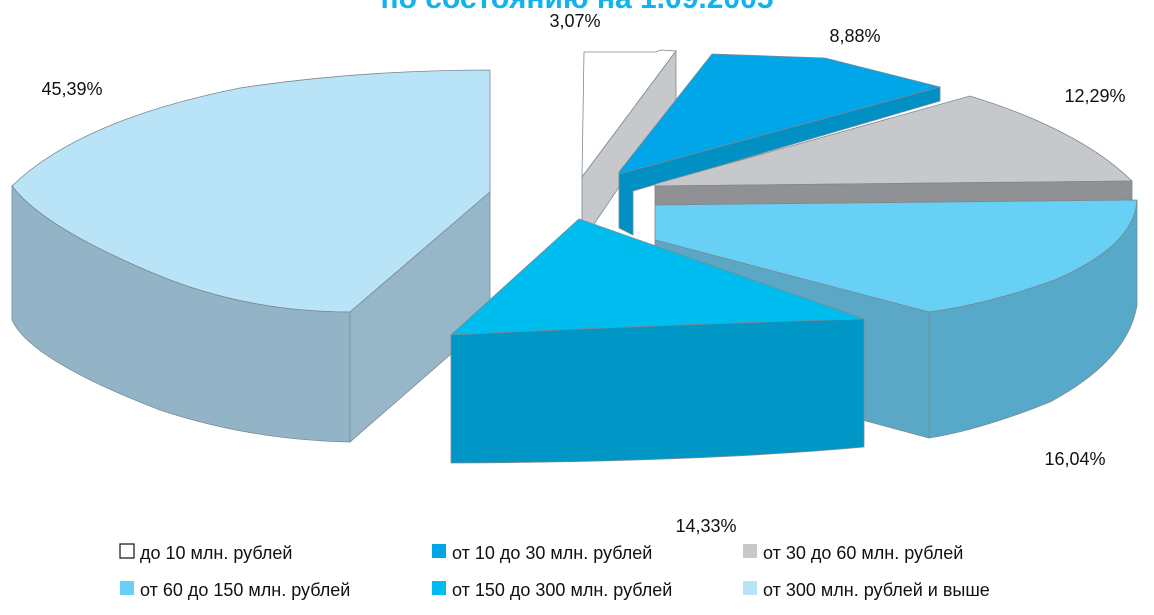 The image size is (1154, 615). What do you see at coordinates (876, 590) in the screenshot?
I see `legend-label-5: от 300 млн. рублей и выше` at bounding box center [876, 590].